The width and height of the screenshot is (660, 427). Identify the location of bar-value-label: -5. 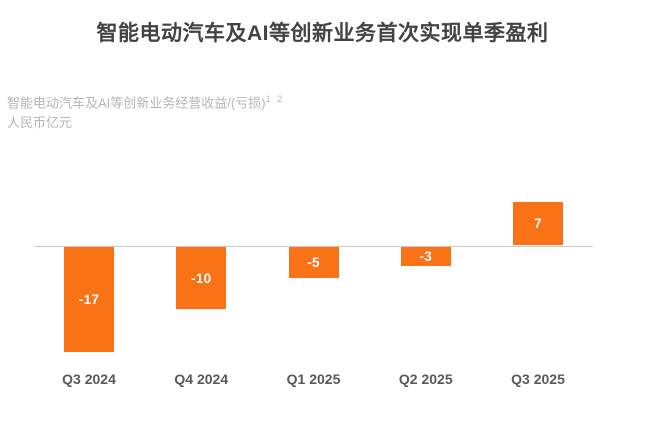
(313, 262).